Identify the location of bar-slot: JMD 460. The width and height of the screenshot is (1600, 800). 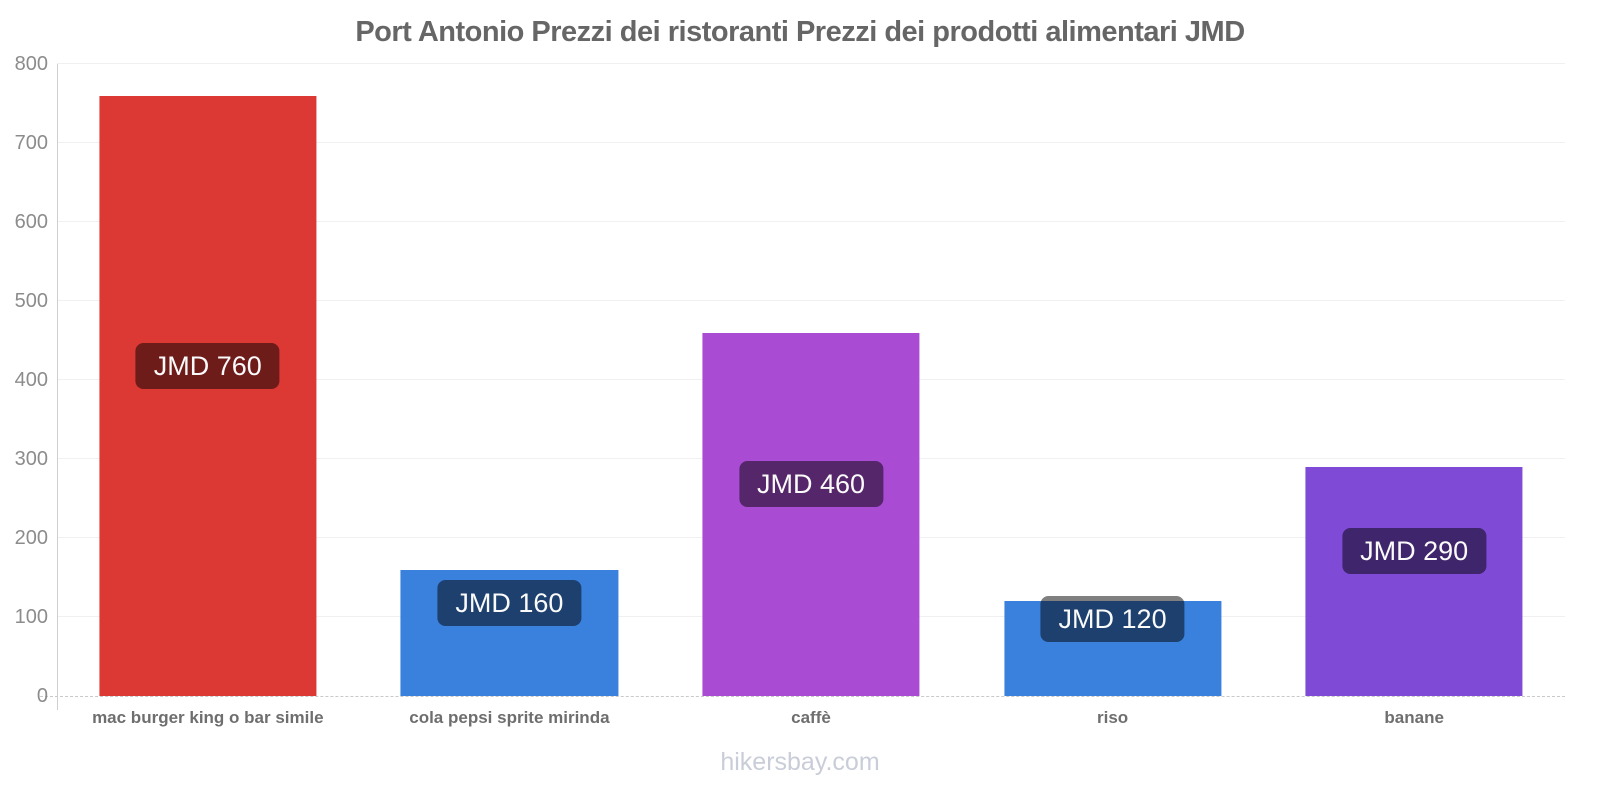
(811, 380).